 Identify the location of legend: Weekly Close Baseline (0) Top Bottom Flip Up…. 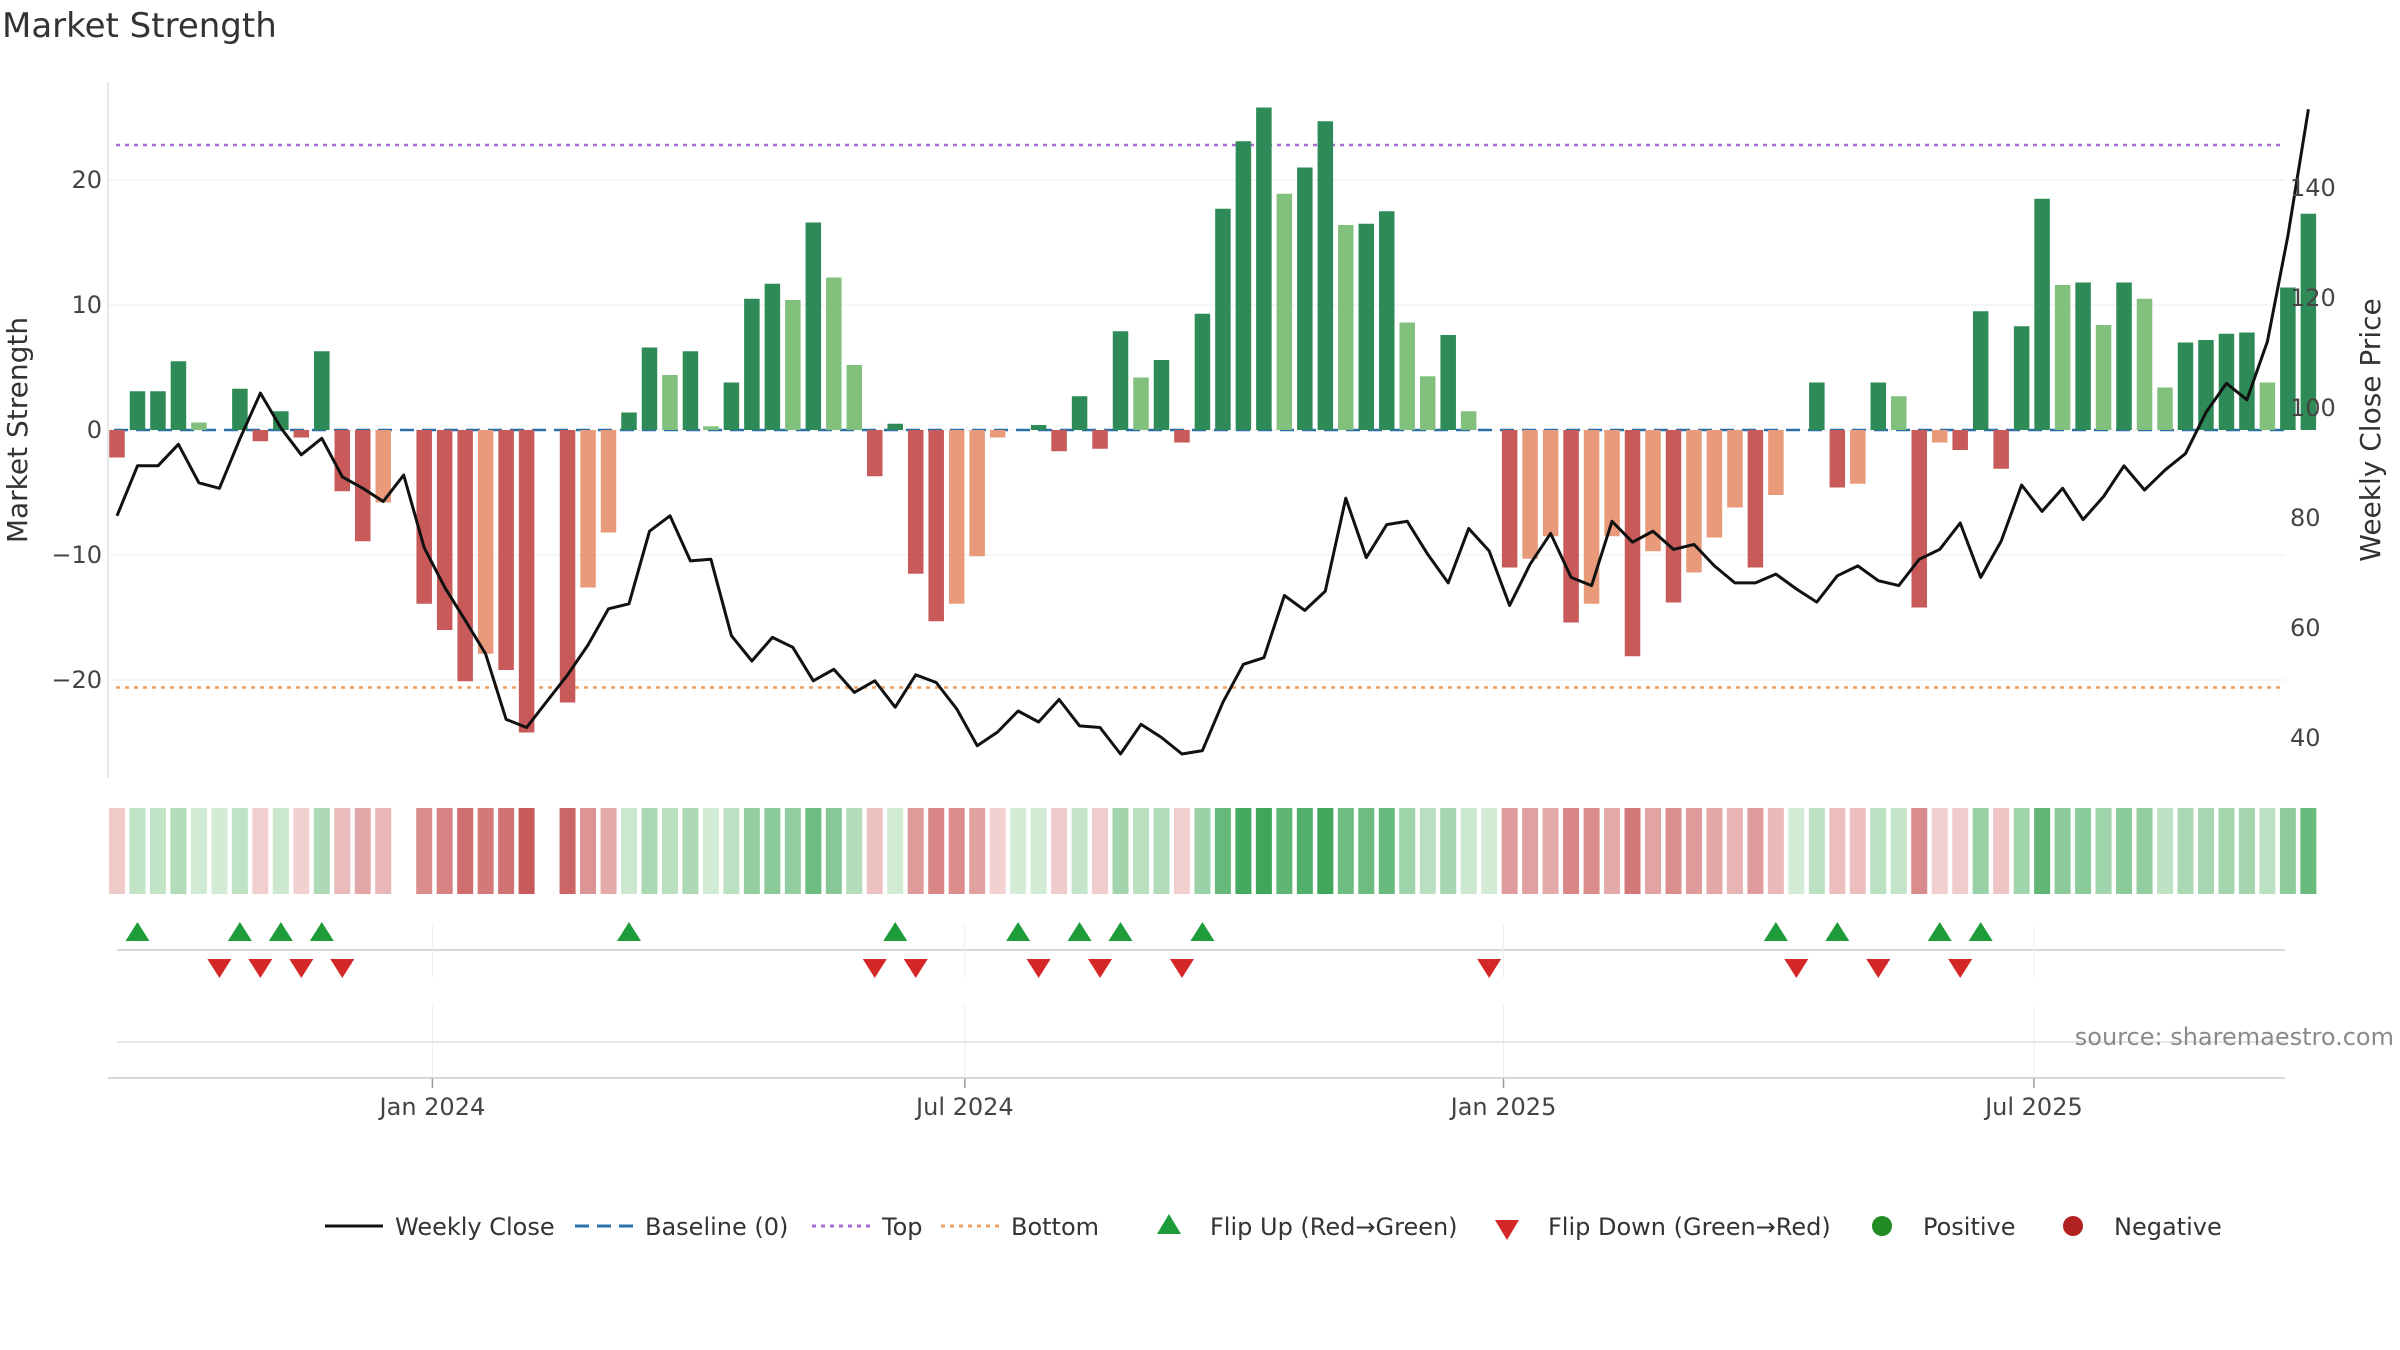
(1273, 1227).